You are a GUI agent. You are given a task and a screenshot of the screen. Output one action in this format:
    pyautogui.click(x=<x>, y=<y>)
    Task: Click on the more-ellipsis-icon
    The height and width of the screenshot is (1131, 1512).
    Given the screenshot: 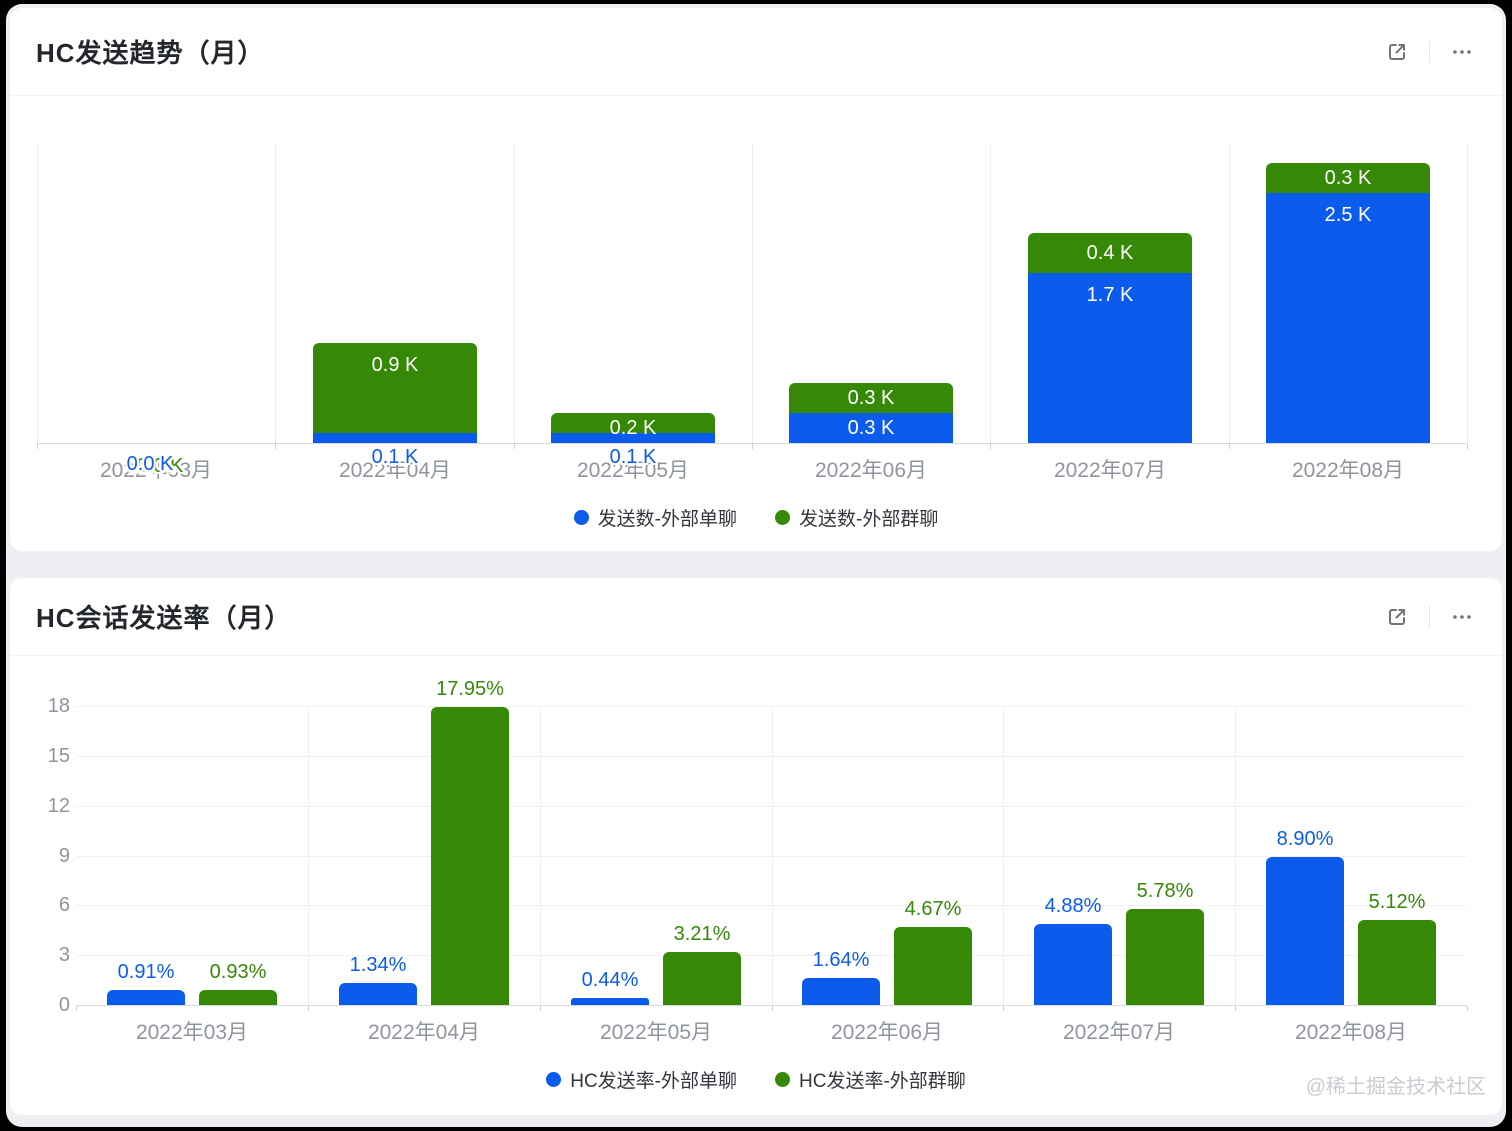 What is the action you would take?
    pyautogui.click(x=1462, y=51)
    